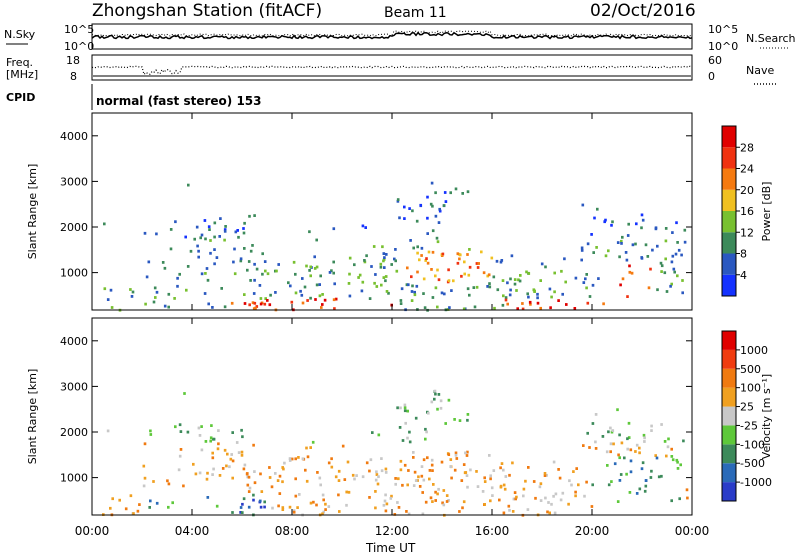  I want to click on x-tick-label: 04:00, so click(192, 531).